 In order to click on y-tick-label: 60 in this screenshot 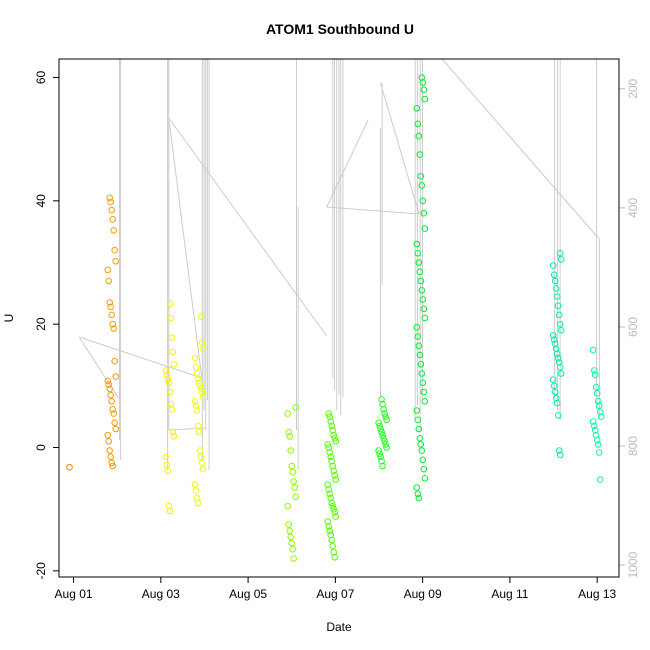, I will do `click(41, 78)`.